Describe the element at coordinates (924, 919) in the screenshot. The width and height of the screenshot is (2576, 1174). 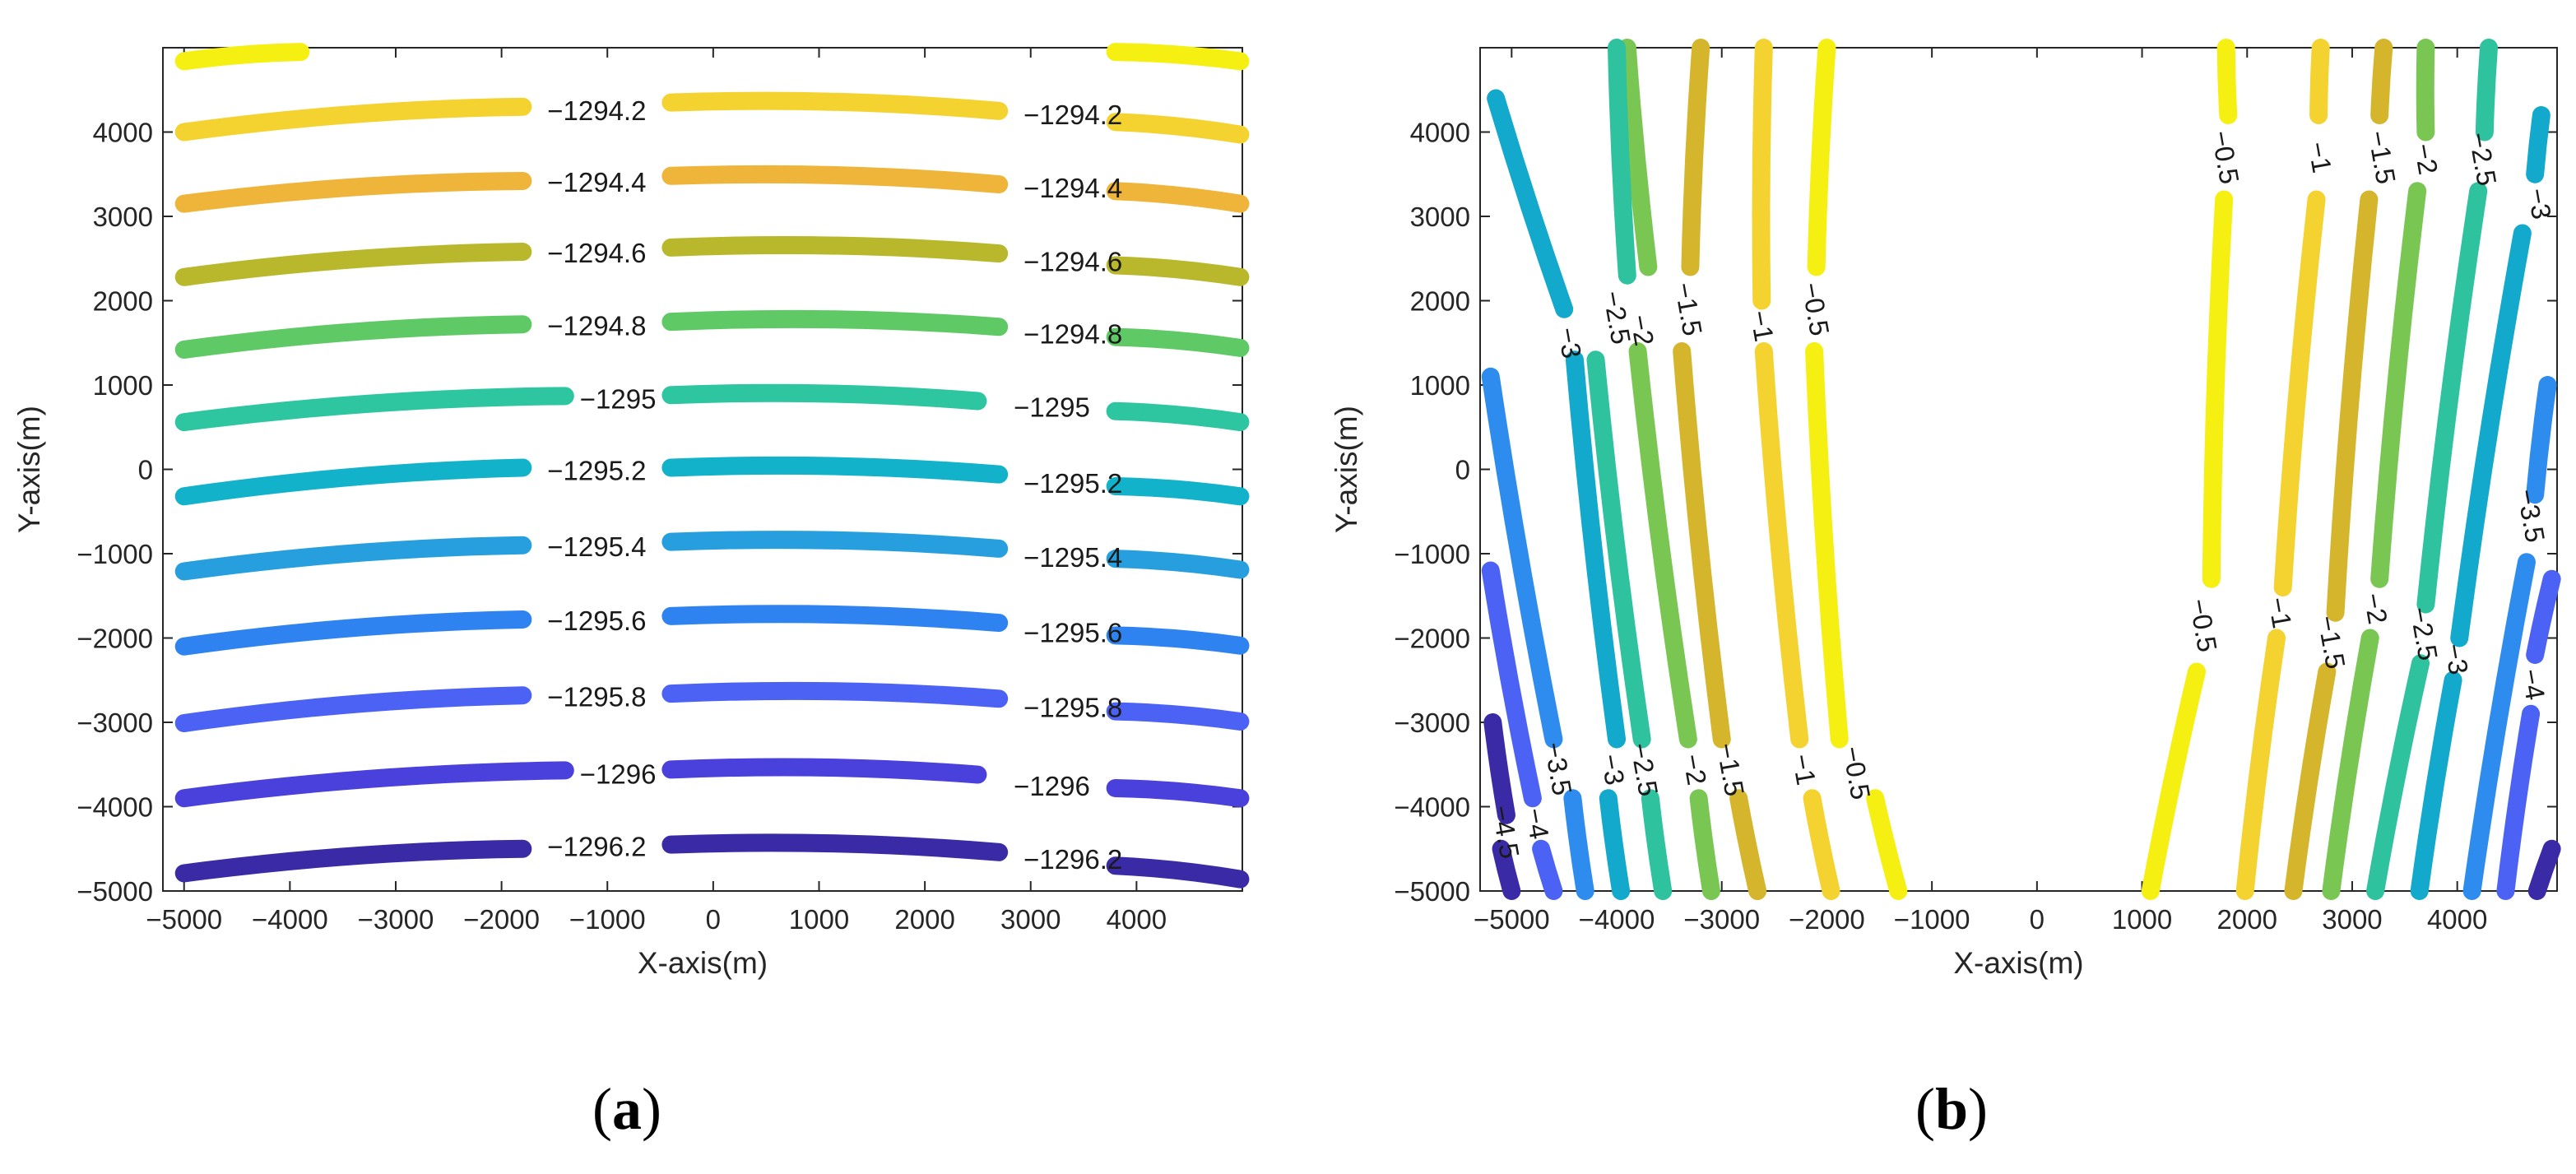
I see `x-tick-label: 2000` at that location.